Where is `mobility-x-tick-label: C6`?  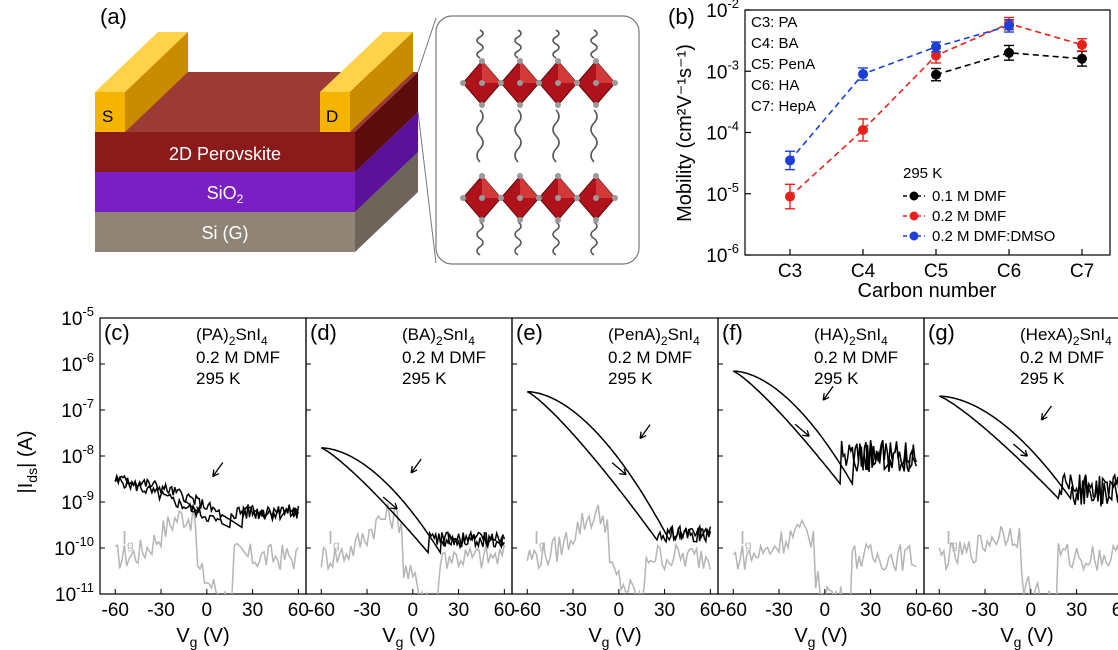 mobility-x-tick-label: C6 is located at coordinates (1009, 271).